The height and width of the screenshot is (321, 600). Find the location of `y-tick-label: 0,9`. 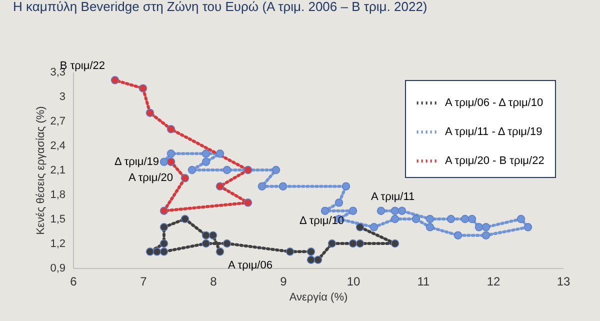

y-tick-label: 0,9 is located at coordinates (58, 268).